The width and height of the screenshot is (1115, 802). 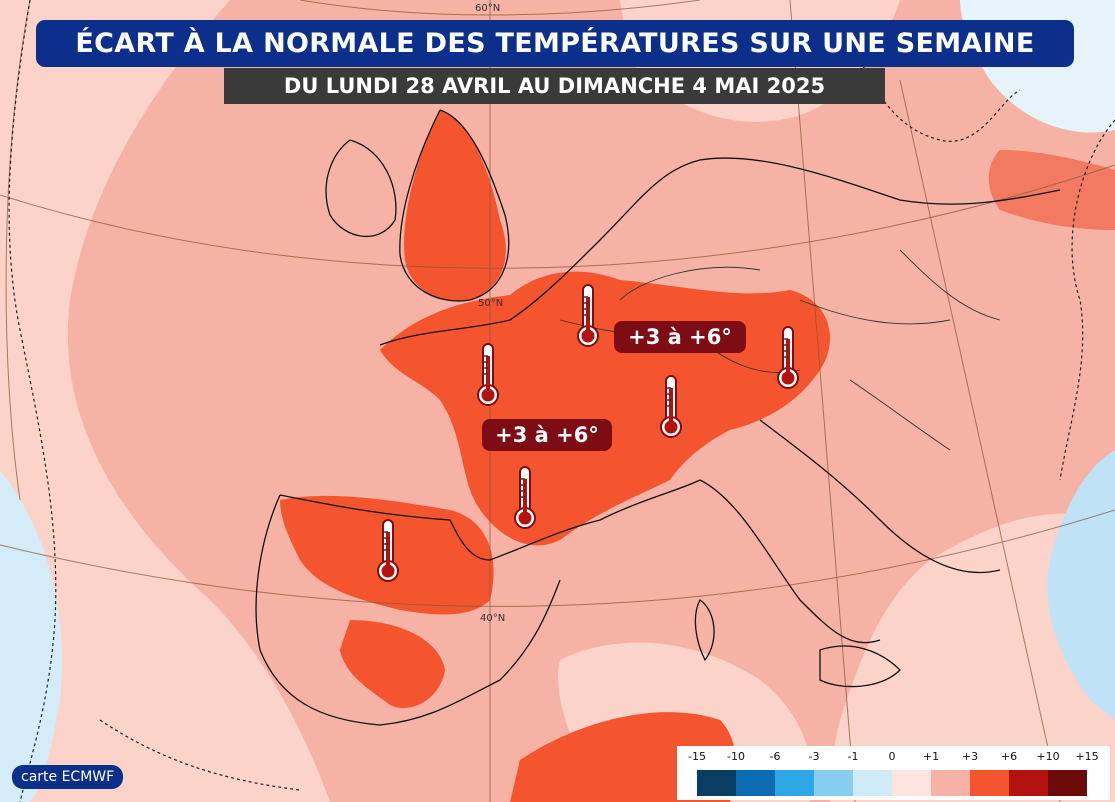 I want to click on color-legend: -15 -10 -6 -3 -1 0 +1 +3 +6 +10 +15, so click(x=893, y=773).